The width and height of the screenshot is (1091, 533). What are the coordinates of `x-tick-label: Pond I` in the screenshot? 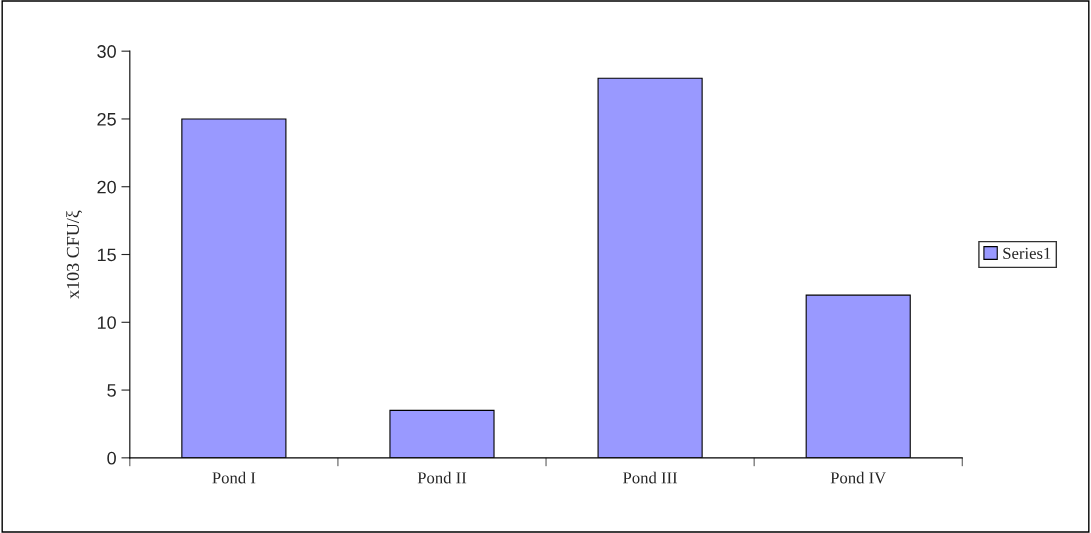 It's located at (234, 477).